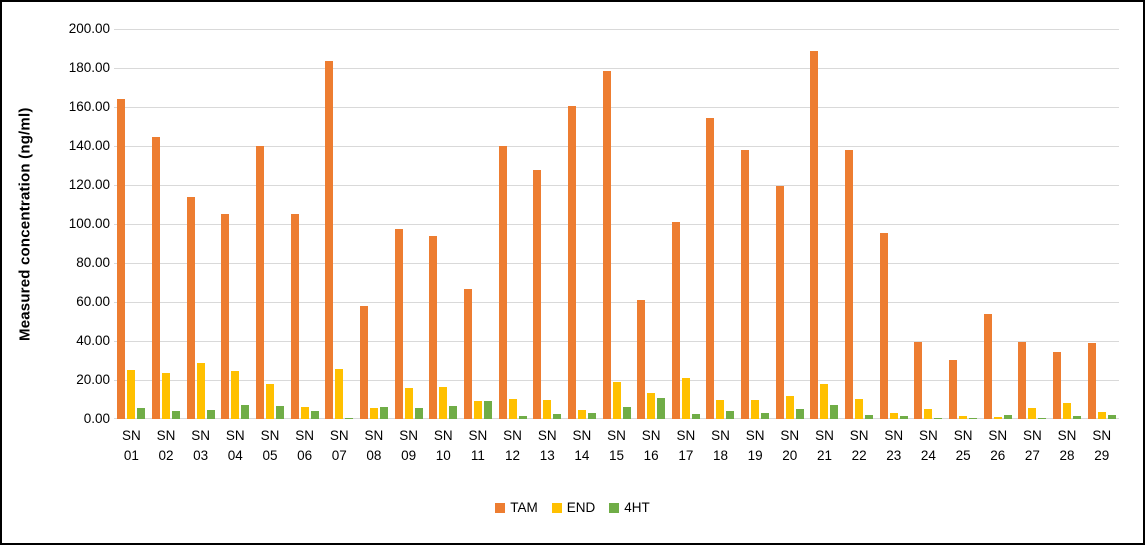  I want to click on x-tick-label: SN 26, so click(998, 445).